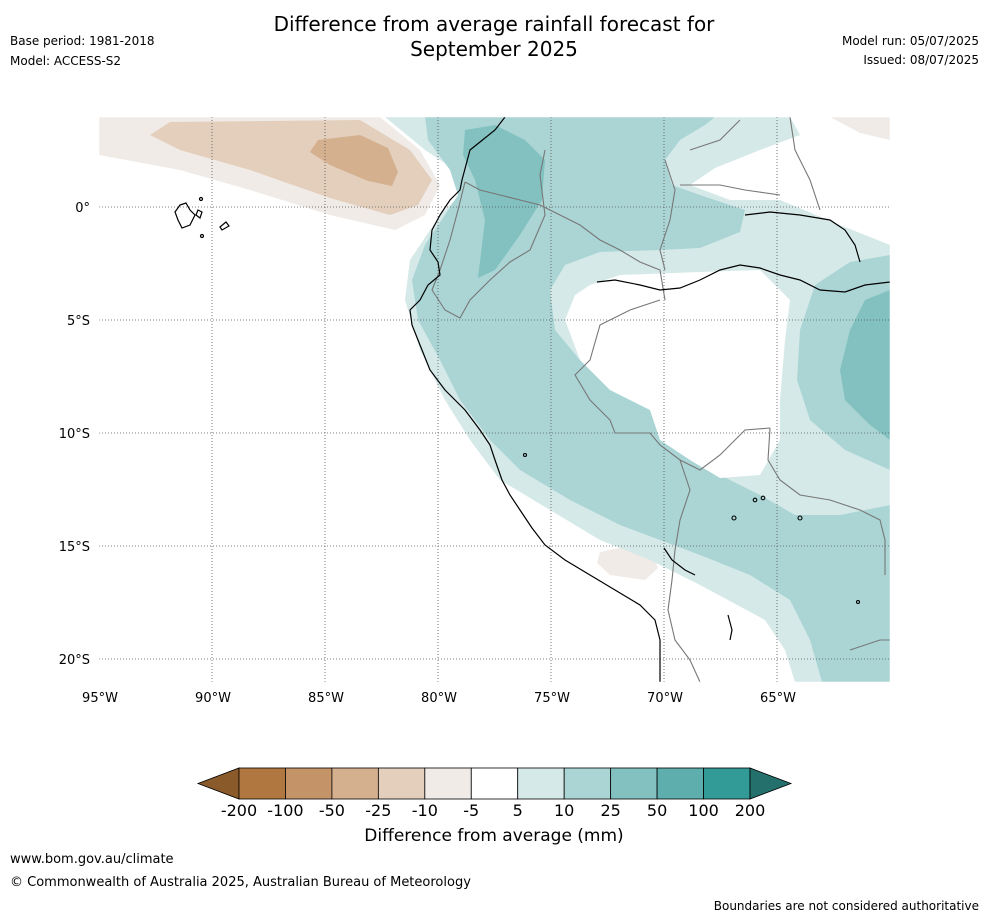 This screenshot has width=988, height=919. I want to click on legend-tick-label: -10, so click(425, 810).